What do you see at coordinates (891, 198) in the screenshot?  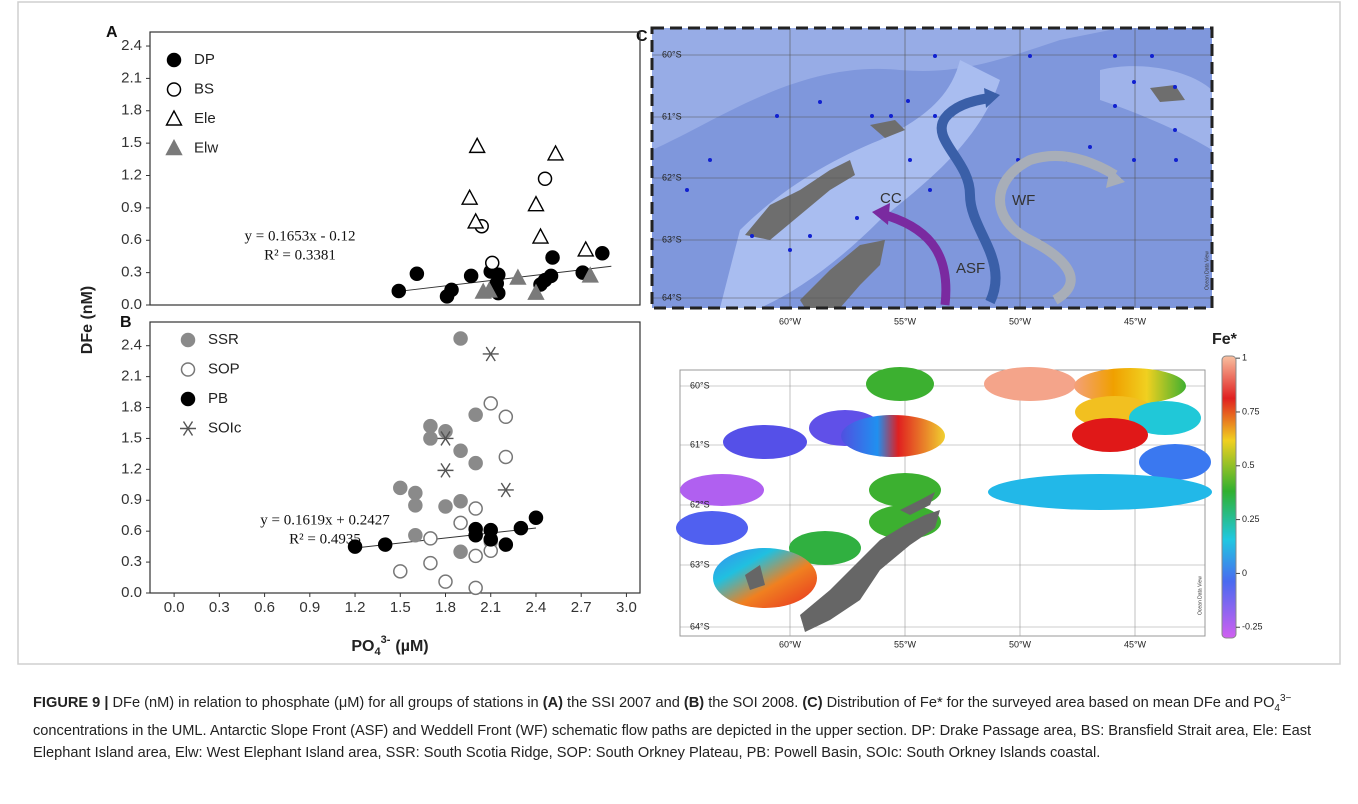 I see `flow-label: CC` at bounding box center [891, 198].